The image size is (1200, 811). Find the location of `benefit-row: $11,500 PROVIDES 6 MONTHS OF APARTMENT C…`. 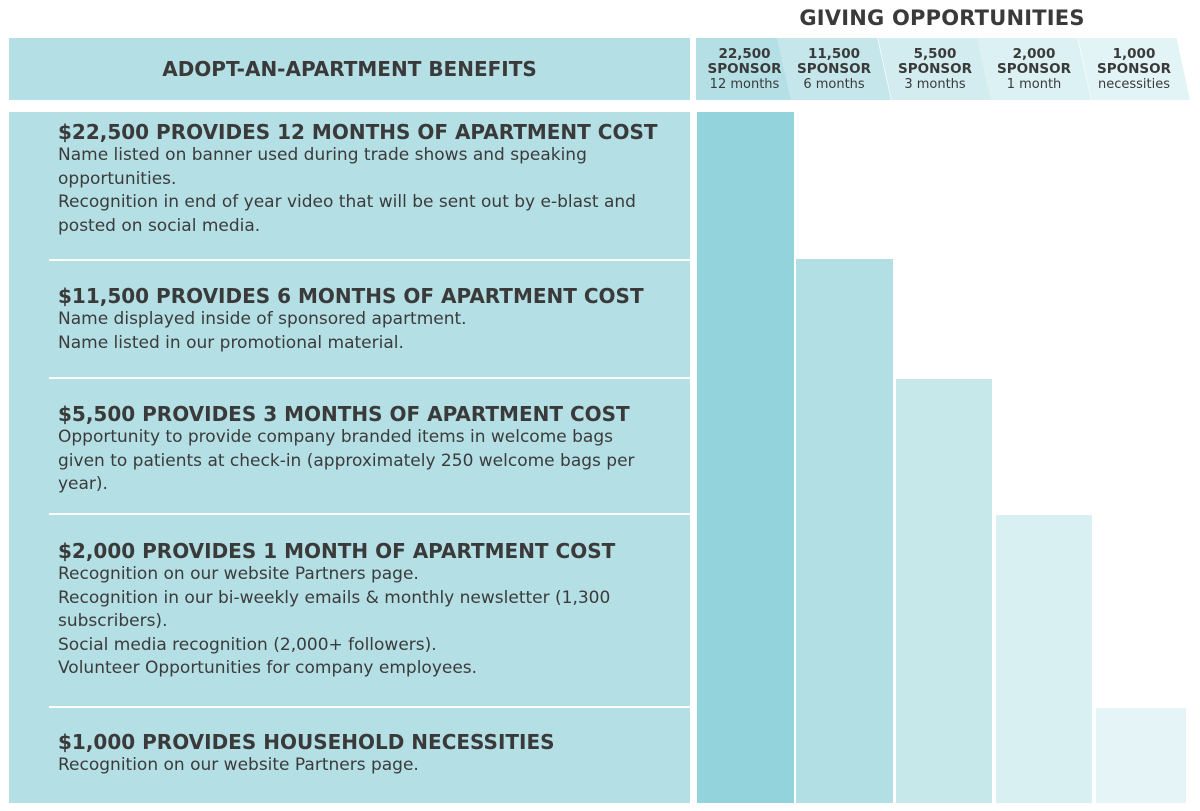

benefit-row: $11,500 PROVIDES 6 MONTHS OF APARTMENT C… is located at coordinates (349, 319).